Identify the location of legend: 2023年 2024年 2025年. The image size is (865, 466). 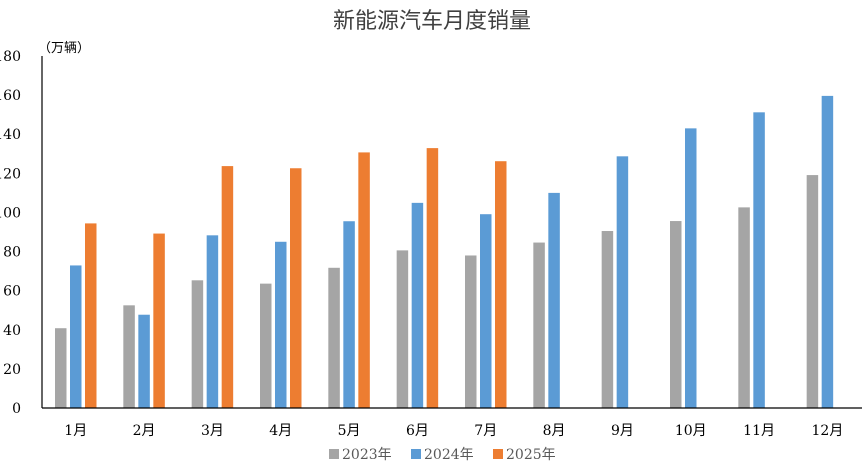
(442, 455).